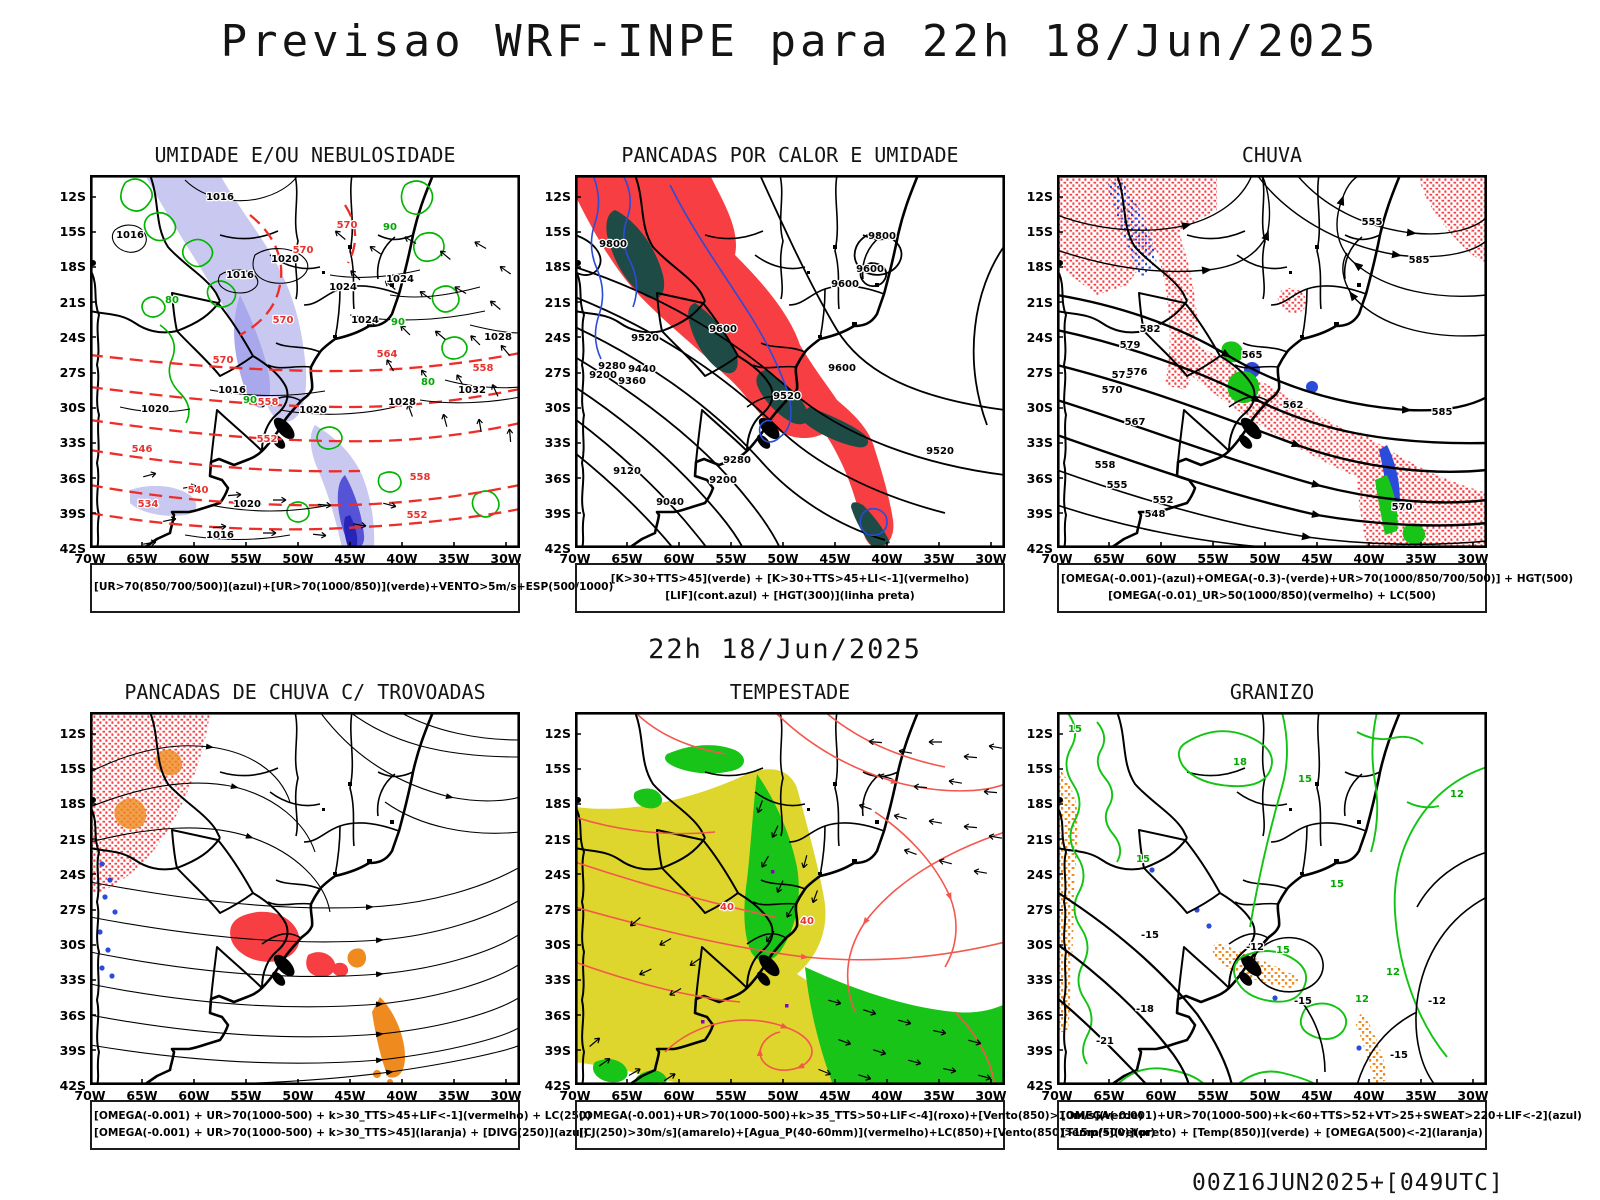 This screenshot has height=1200, width=1600. Describe the element at coordinates (790, 155) in the screenshot. I see `panel-pancadas-calor-title: PANCADAS POR CALOR E UMIDADE` at that location.